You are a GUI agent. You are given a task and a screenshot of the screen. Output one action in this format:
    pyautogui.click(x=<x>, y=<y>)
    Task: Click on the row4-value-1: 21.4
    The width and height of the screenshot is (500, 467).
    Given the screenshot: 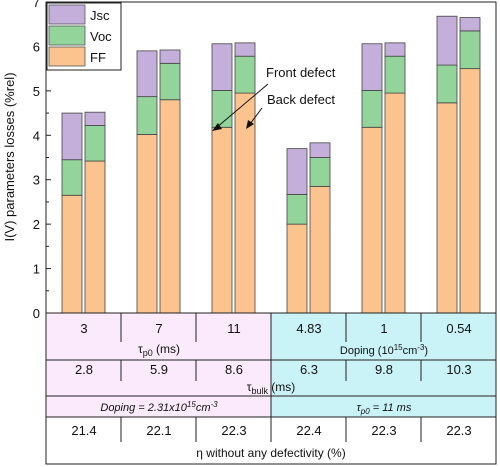 What is the action you would take?
    pyautogui.click(x=83, y=430)
    